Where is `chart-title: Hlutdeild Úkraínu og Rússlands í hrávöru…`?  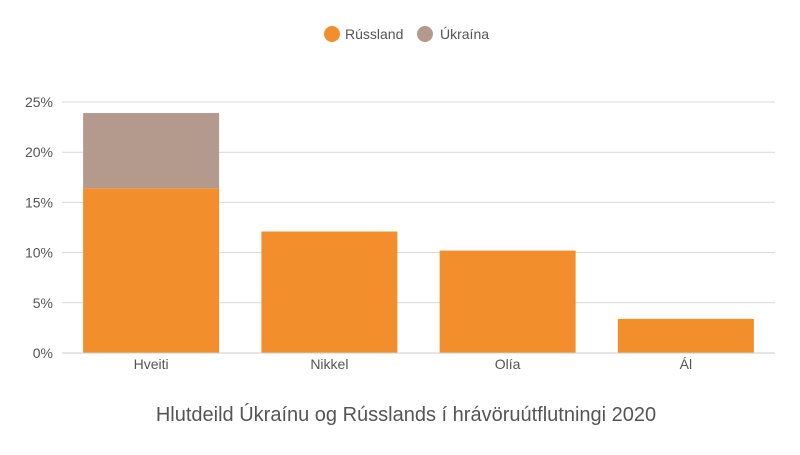
chart-title: Hlutdeild Úkraínu og Rússlands í hrávöru… is located at coordinates (406, 414).